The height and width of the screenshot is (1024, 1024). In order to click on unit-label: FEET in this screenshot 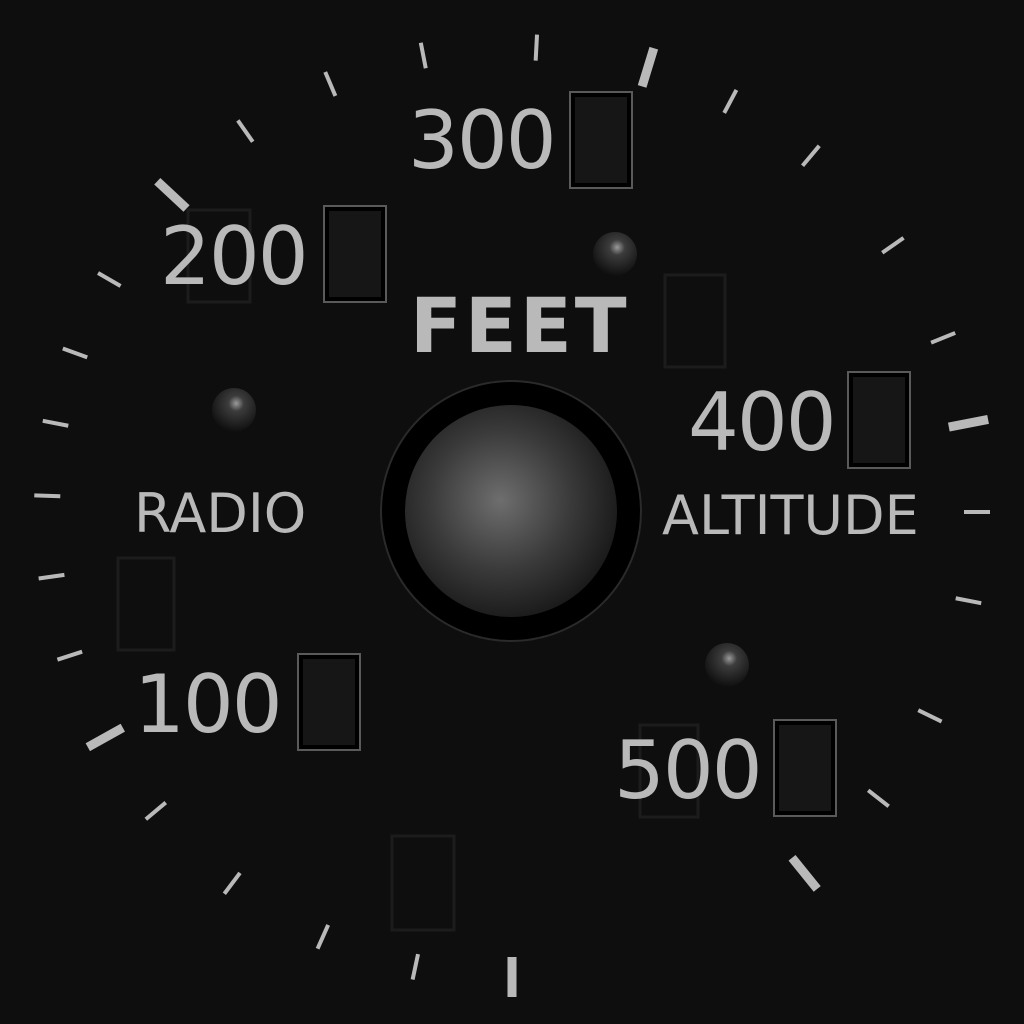, I will do `click(520, 325)`.